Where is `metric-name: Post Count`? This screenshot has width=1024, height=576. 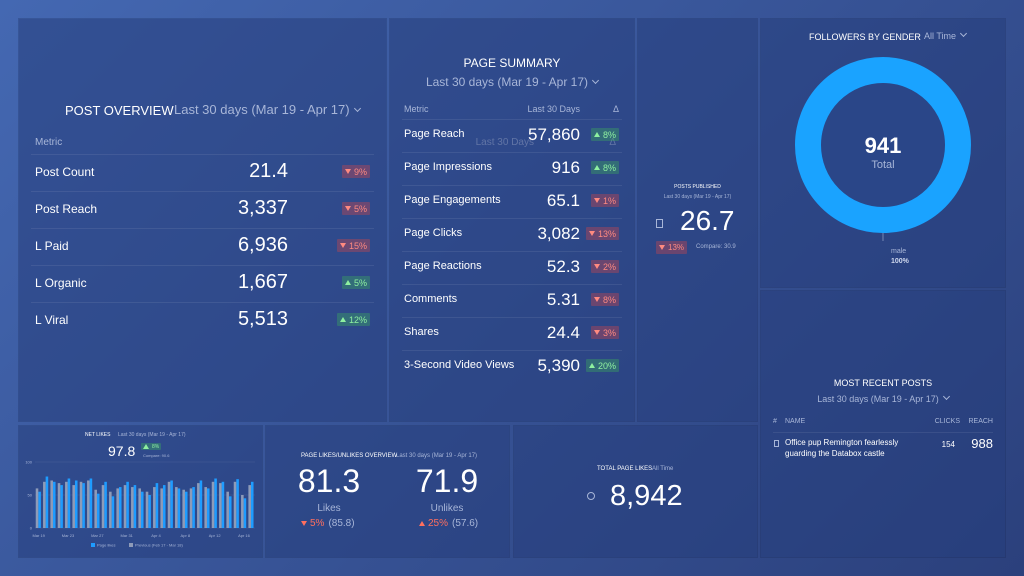 metric-name: Post Count is located at coordinates (65, 171).